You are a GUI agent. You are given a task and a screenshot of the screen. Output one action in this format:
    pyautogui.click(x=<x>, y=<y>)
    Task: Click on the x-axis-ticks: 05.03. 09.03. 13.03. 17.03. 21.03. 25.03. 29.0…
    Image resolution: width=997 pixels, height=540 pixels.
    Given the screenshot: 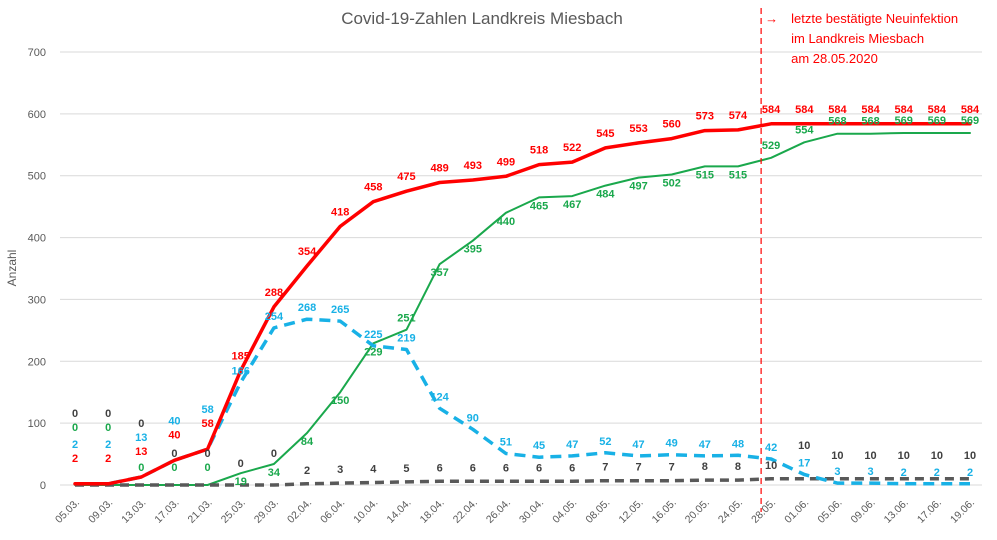 What is the action you would take?
    pyautogui.click(x=515, y=511)
    